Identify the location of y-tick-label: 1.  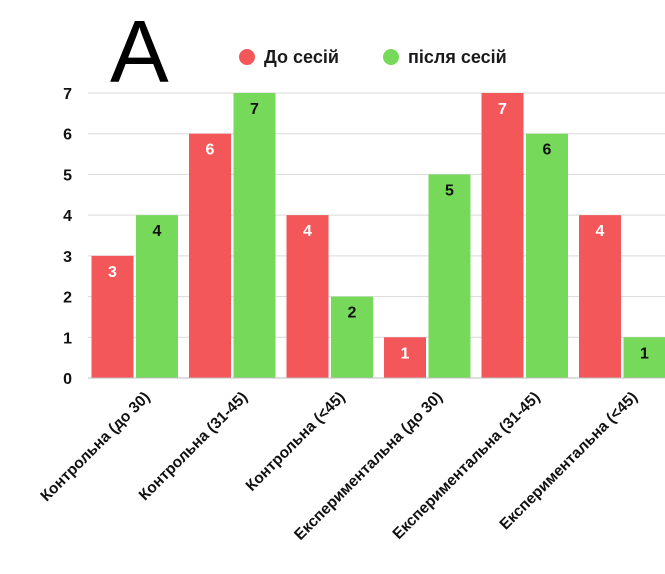
(67, 338).